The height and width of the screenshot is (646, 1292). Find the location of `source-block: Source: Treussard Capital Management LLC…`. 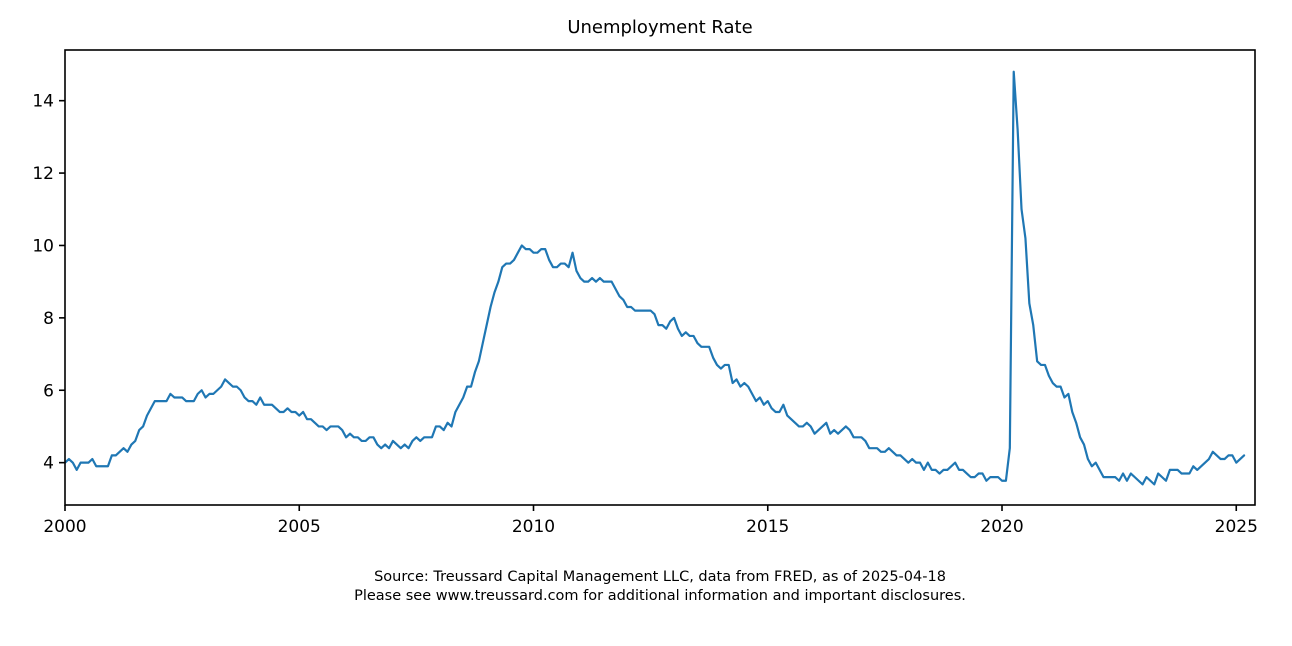

source-block: Source: Treussard Capital Management LLC… is located at coordinates (660, 587).